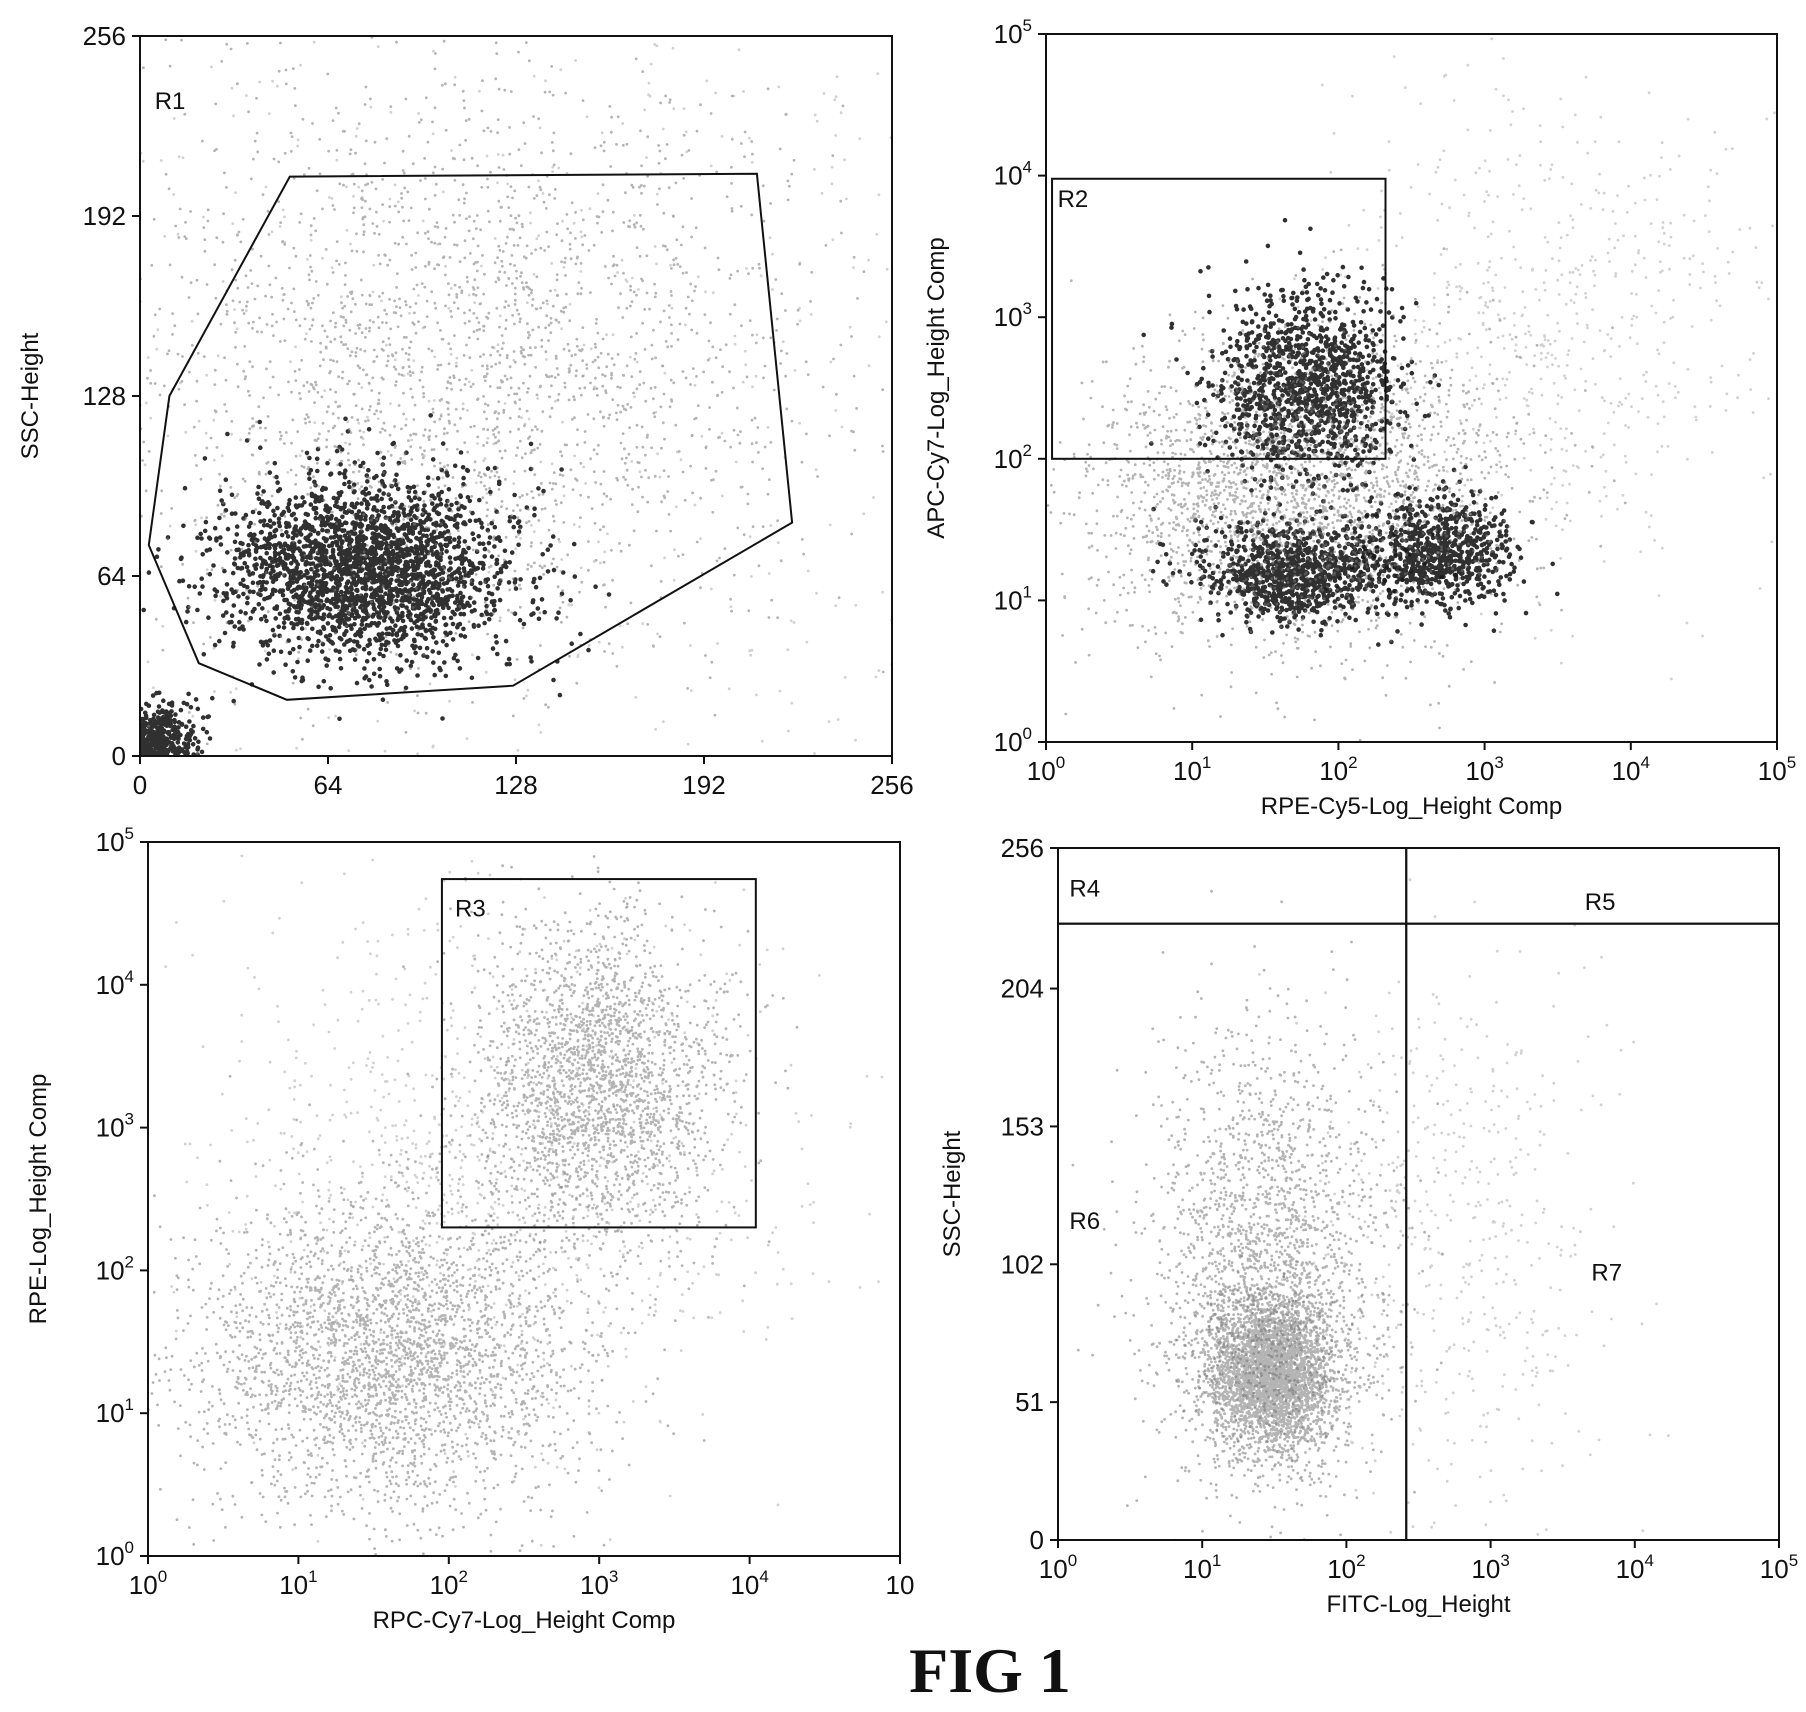 The height and width of the screenshot is (1712, 1806). I want to click on y-axis-label: RPE-Log_Height Comp, so click(38, 1199).